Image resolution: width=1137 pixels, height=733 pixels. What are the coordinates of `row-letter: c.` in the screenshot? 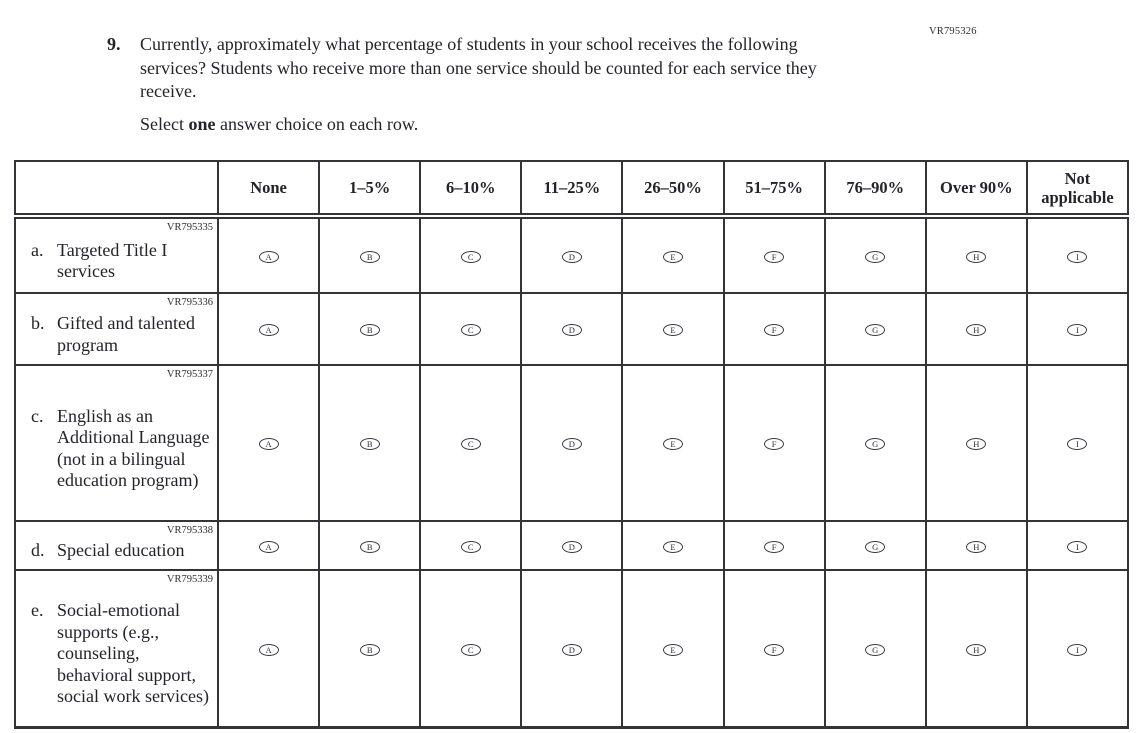 It's located at (37, 415).